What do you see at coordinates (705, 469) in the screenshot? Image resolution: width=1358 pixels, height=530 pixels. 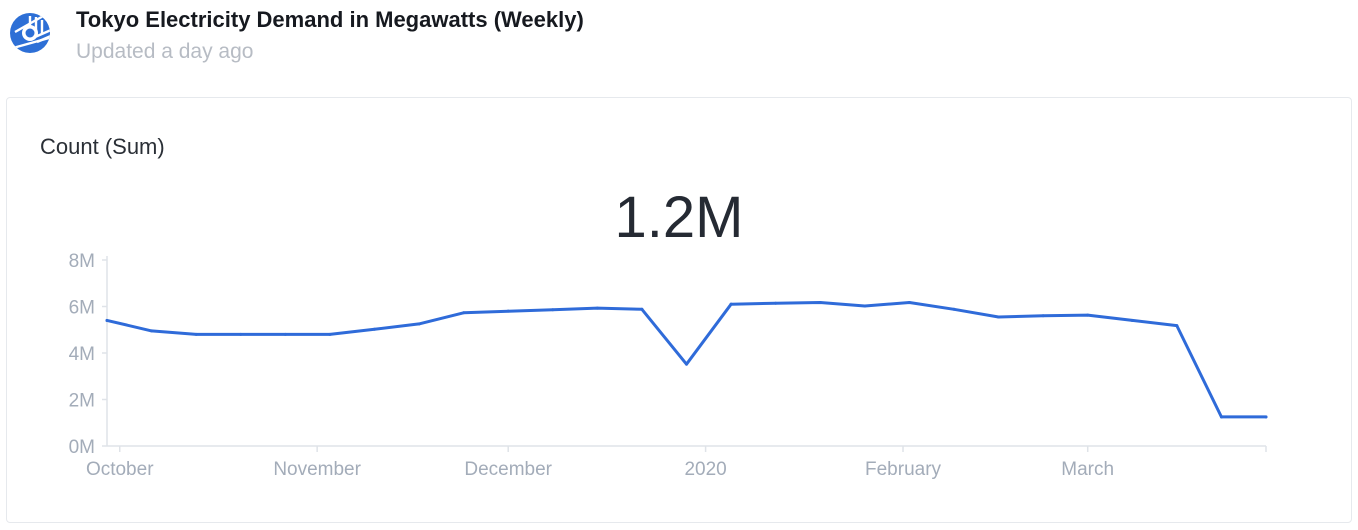 I see `x-tick-label: 2020` at bounding box center [705, 469].